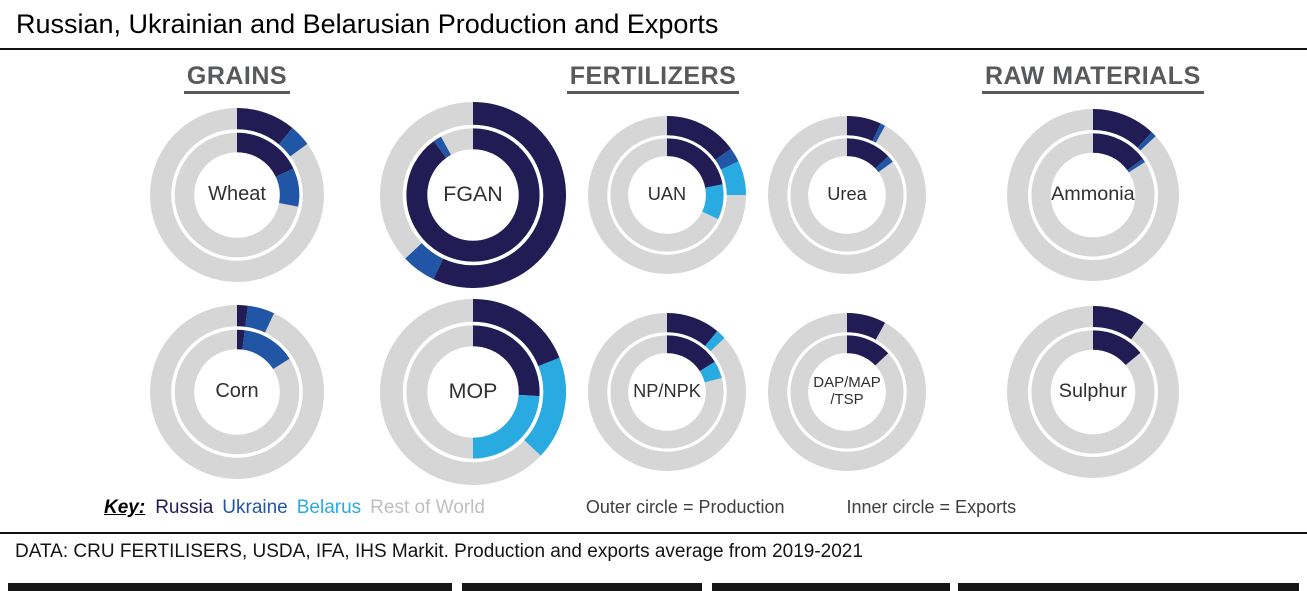  I want to click on legend-entry-russia: Russia, so click(184, 507).